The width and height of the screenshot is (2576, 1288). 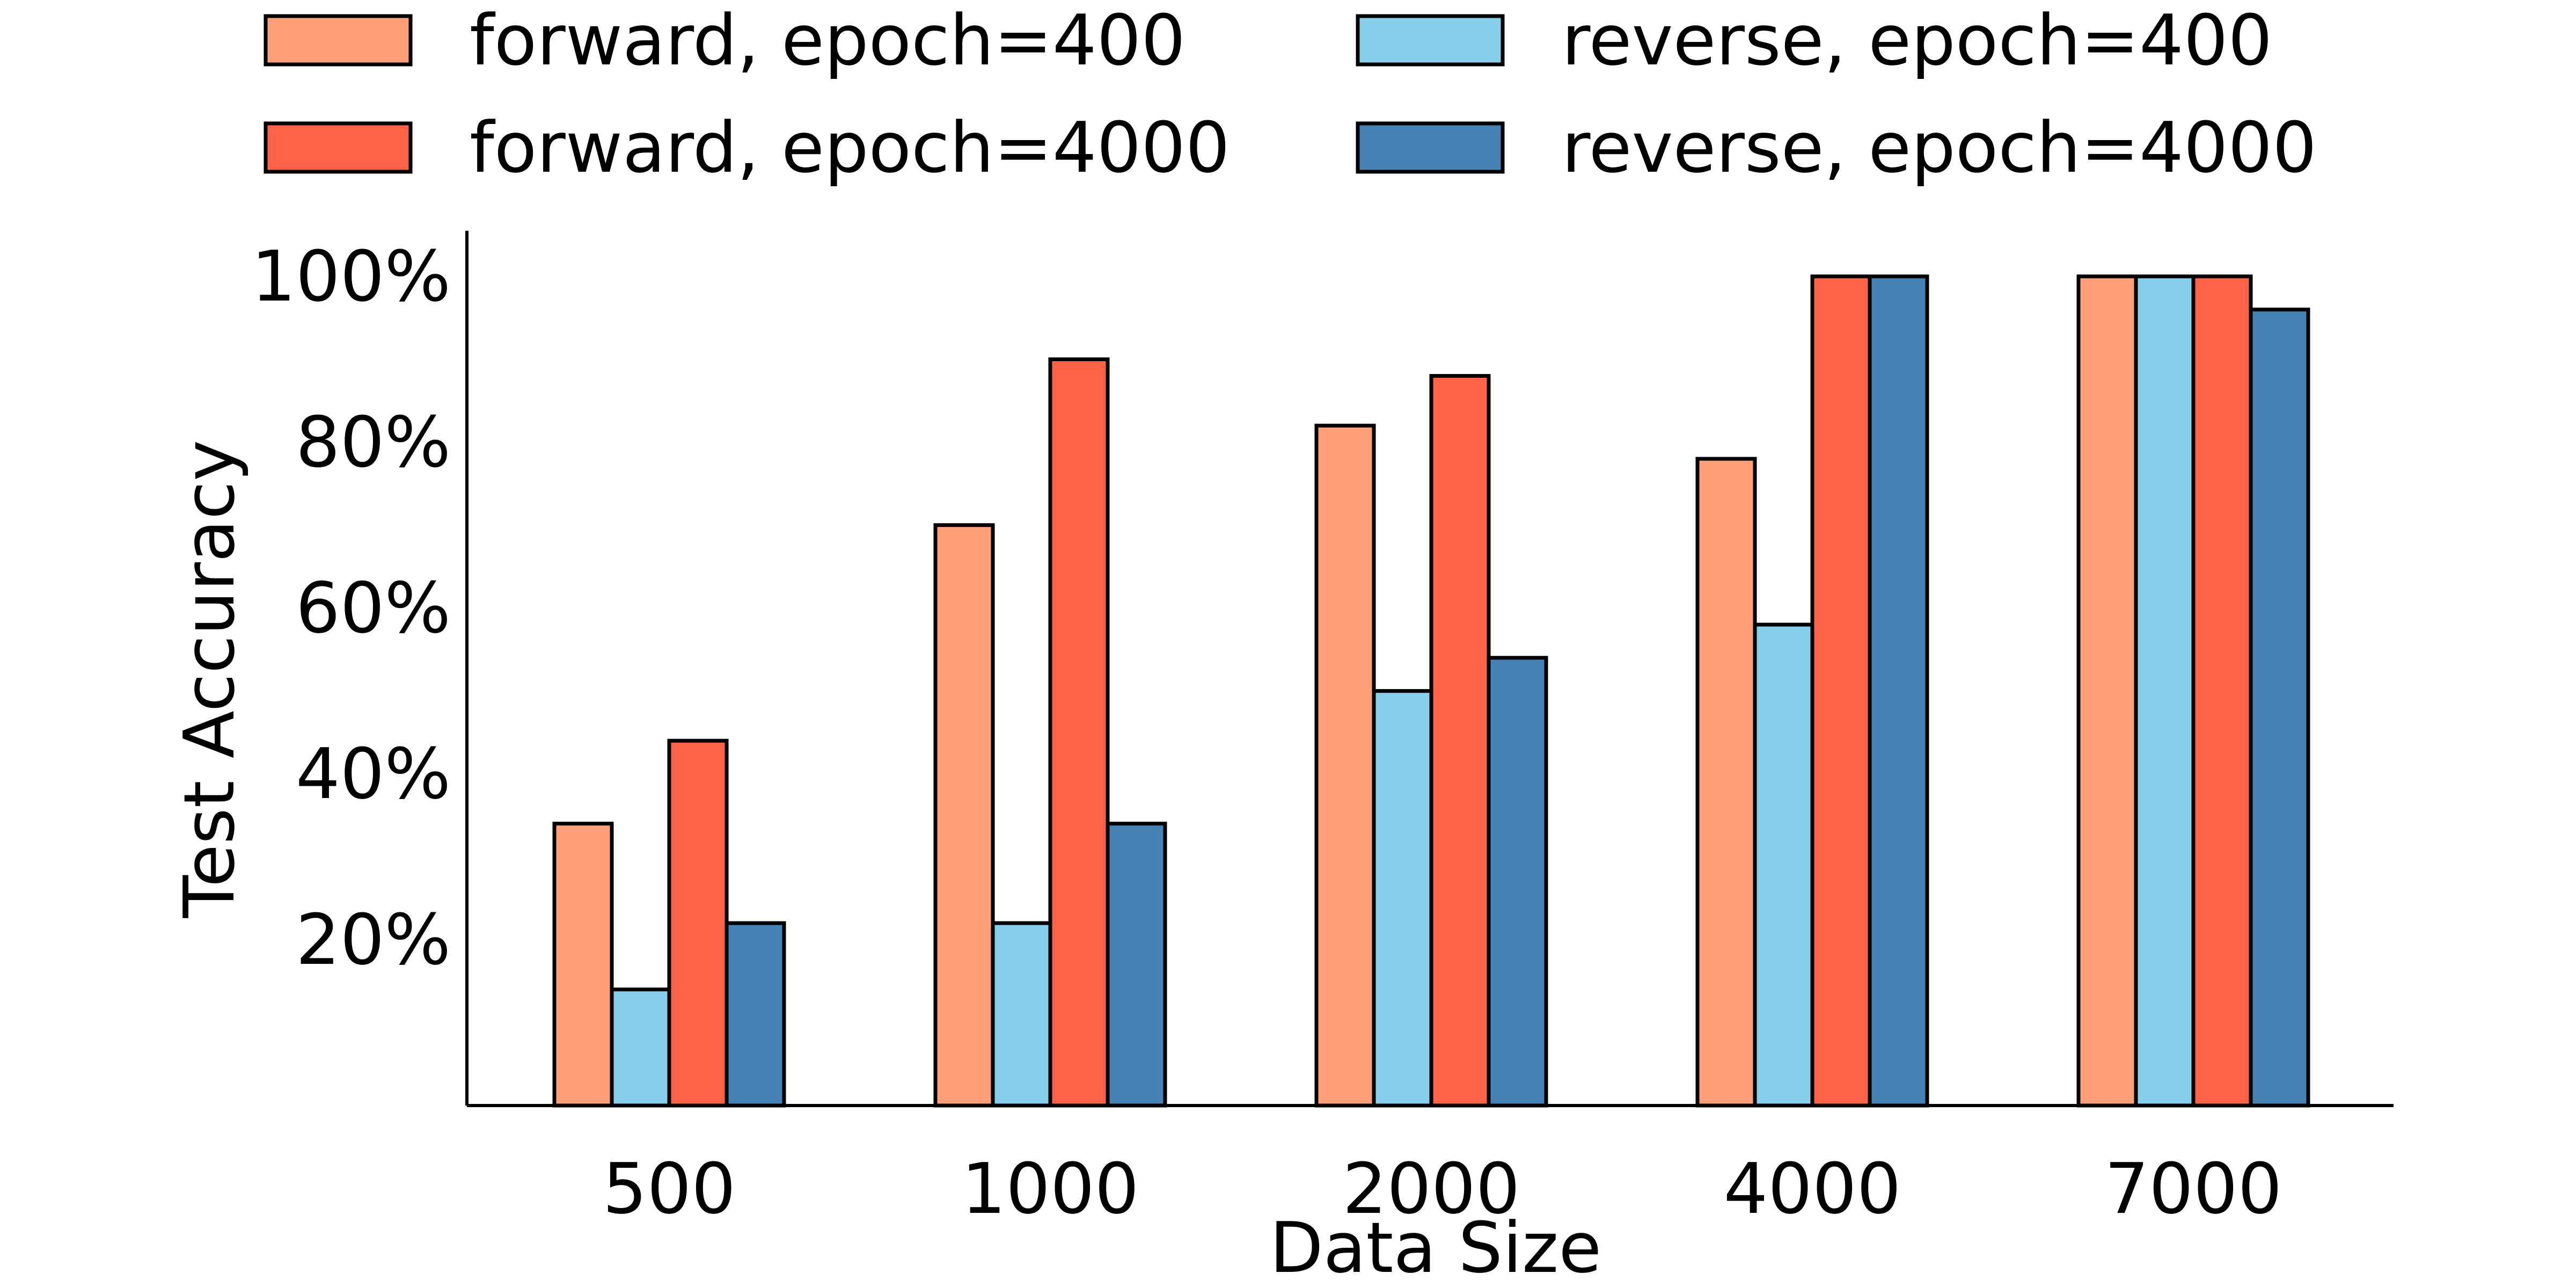 What do you see at coordinates (827, 40) in the screenshot?
I see `legend-label: forward, epoch=400` at bounding box center [827, 40].